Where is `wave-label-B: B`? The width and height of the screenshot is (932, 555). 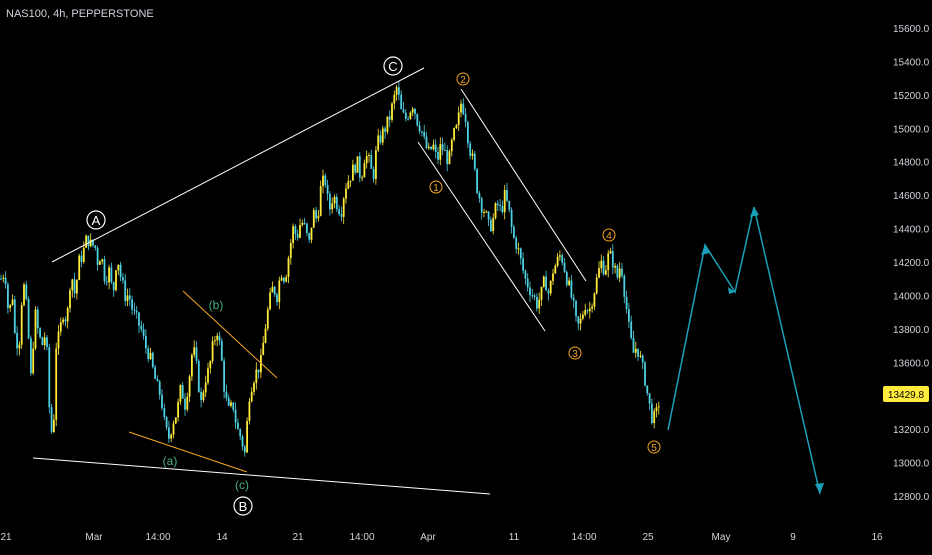
wave-label-B: B is located at coordinates (243, 506).